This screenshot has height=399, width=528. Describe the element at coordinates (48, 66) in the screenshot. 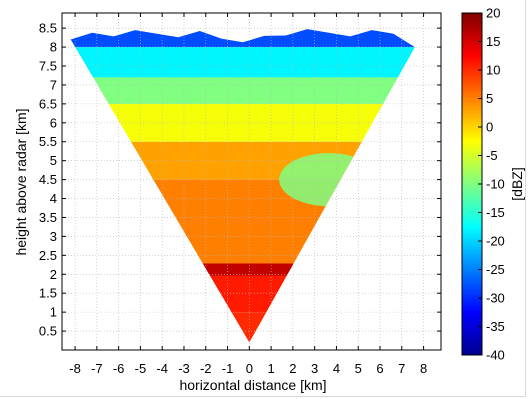

I see `y-tick-label-14: 7.5` at that location.